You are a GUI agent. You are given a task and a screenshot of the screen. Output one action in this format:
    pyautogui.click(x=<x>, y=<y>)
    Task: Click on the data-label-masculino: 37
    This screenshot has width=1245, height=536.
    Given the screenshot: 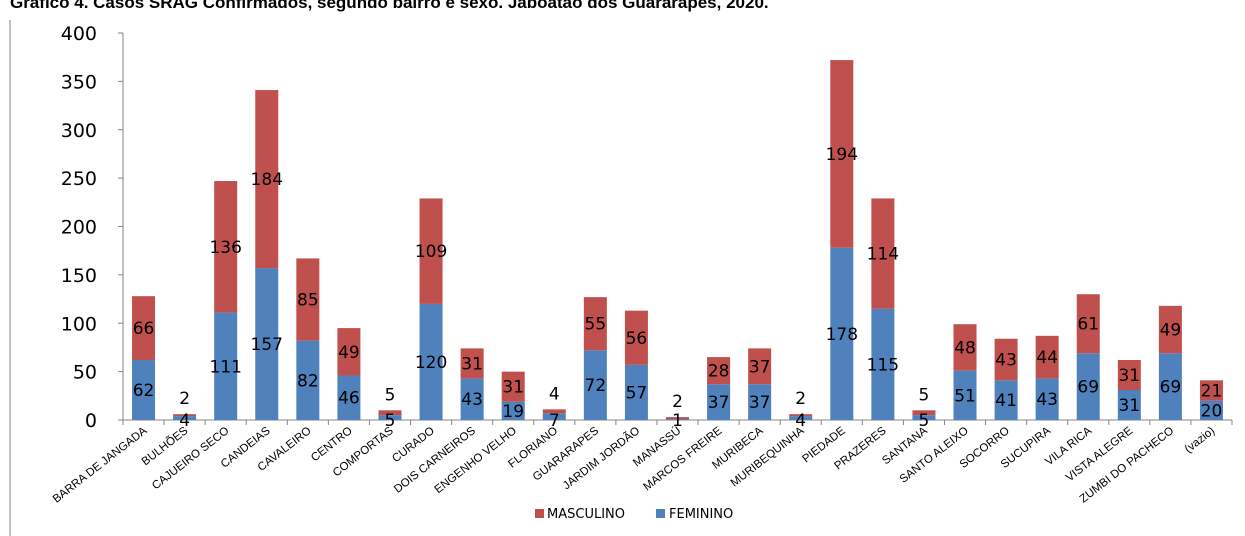 What is the action you would take?
    pyautogui.click(x=760, y=367)
    